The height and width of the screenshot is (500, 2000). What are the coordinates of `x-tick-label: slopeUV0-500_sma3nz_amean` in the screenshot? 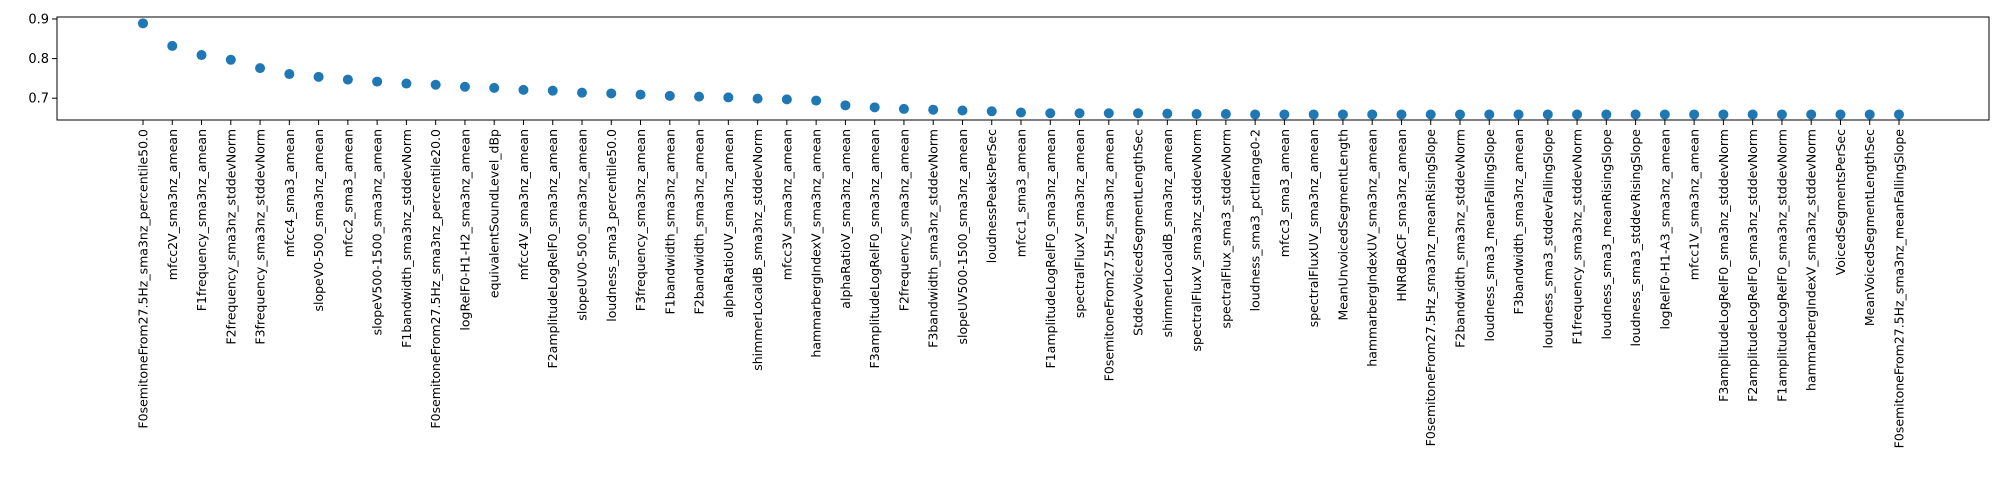 It's located at (582, 225).